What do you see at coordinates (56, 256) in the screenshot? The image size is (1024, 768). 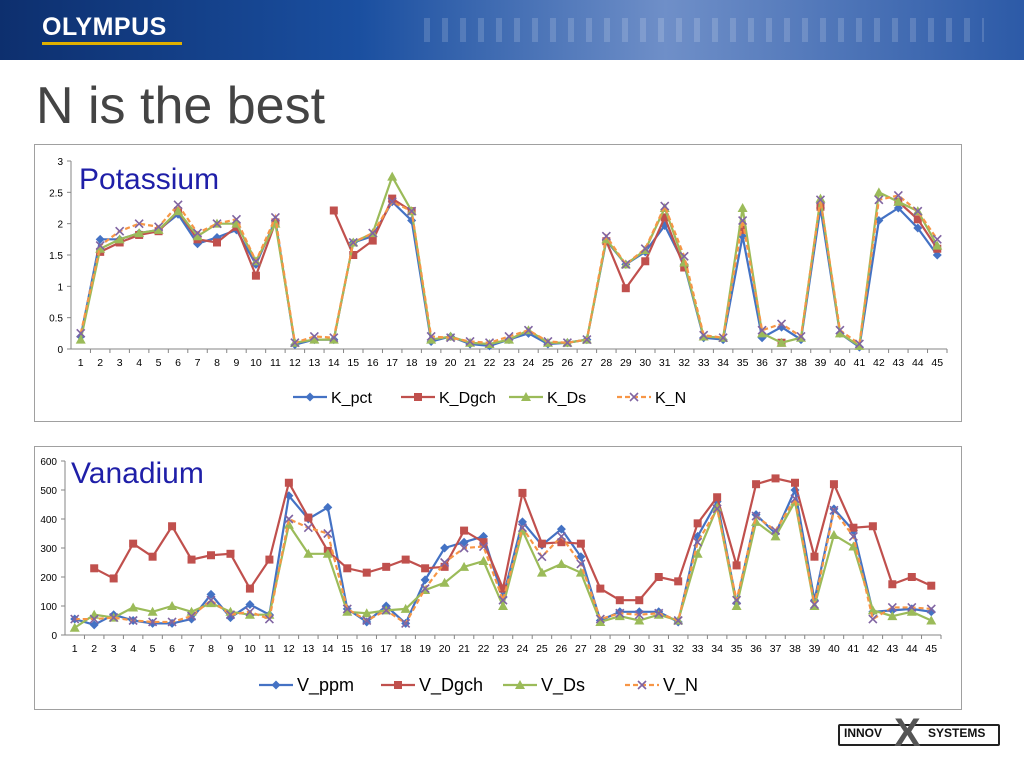 I see `y-tick-label: 1.5` at bounding box center [56, 256].